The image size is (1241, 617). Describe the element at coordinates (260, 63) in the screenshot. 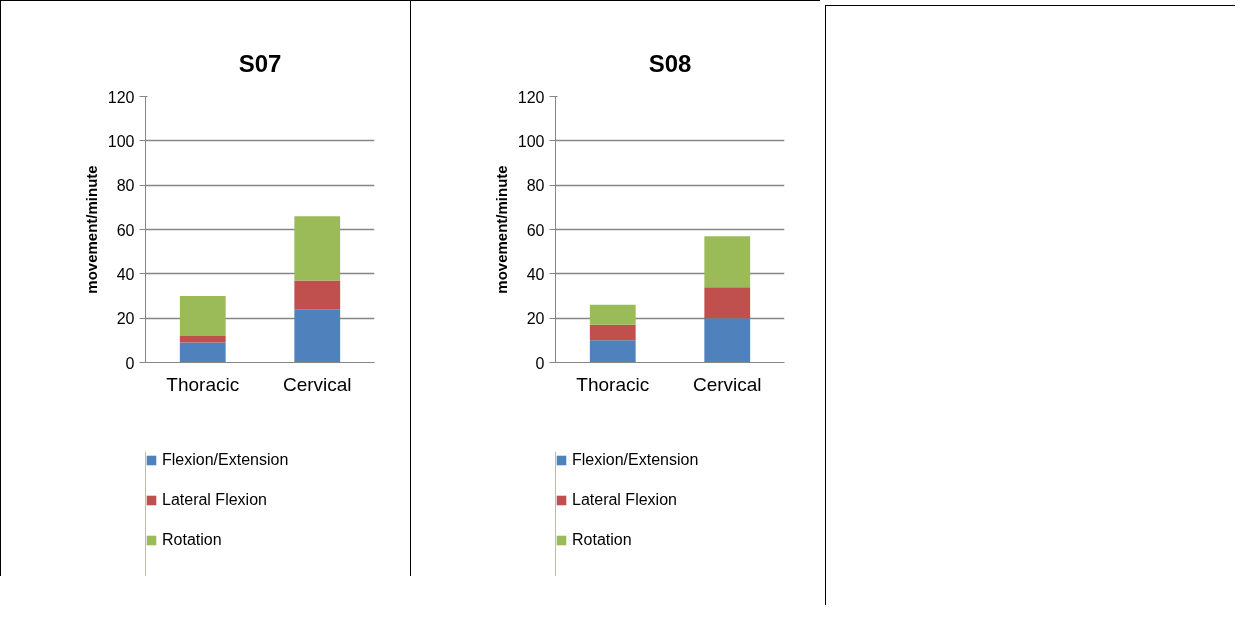

I see `chart-title: S07` at that location.